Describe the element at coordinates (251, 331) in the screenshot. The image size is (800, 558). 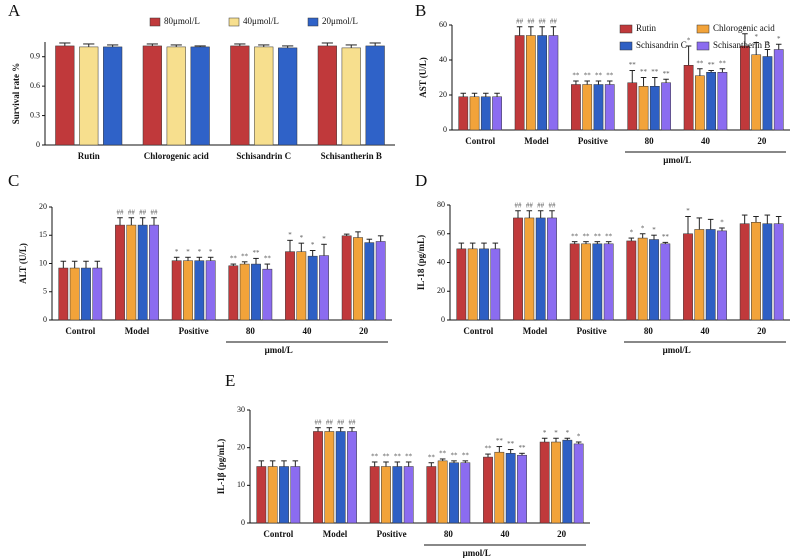
I see `x-tick-label: 80` at that location.